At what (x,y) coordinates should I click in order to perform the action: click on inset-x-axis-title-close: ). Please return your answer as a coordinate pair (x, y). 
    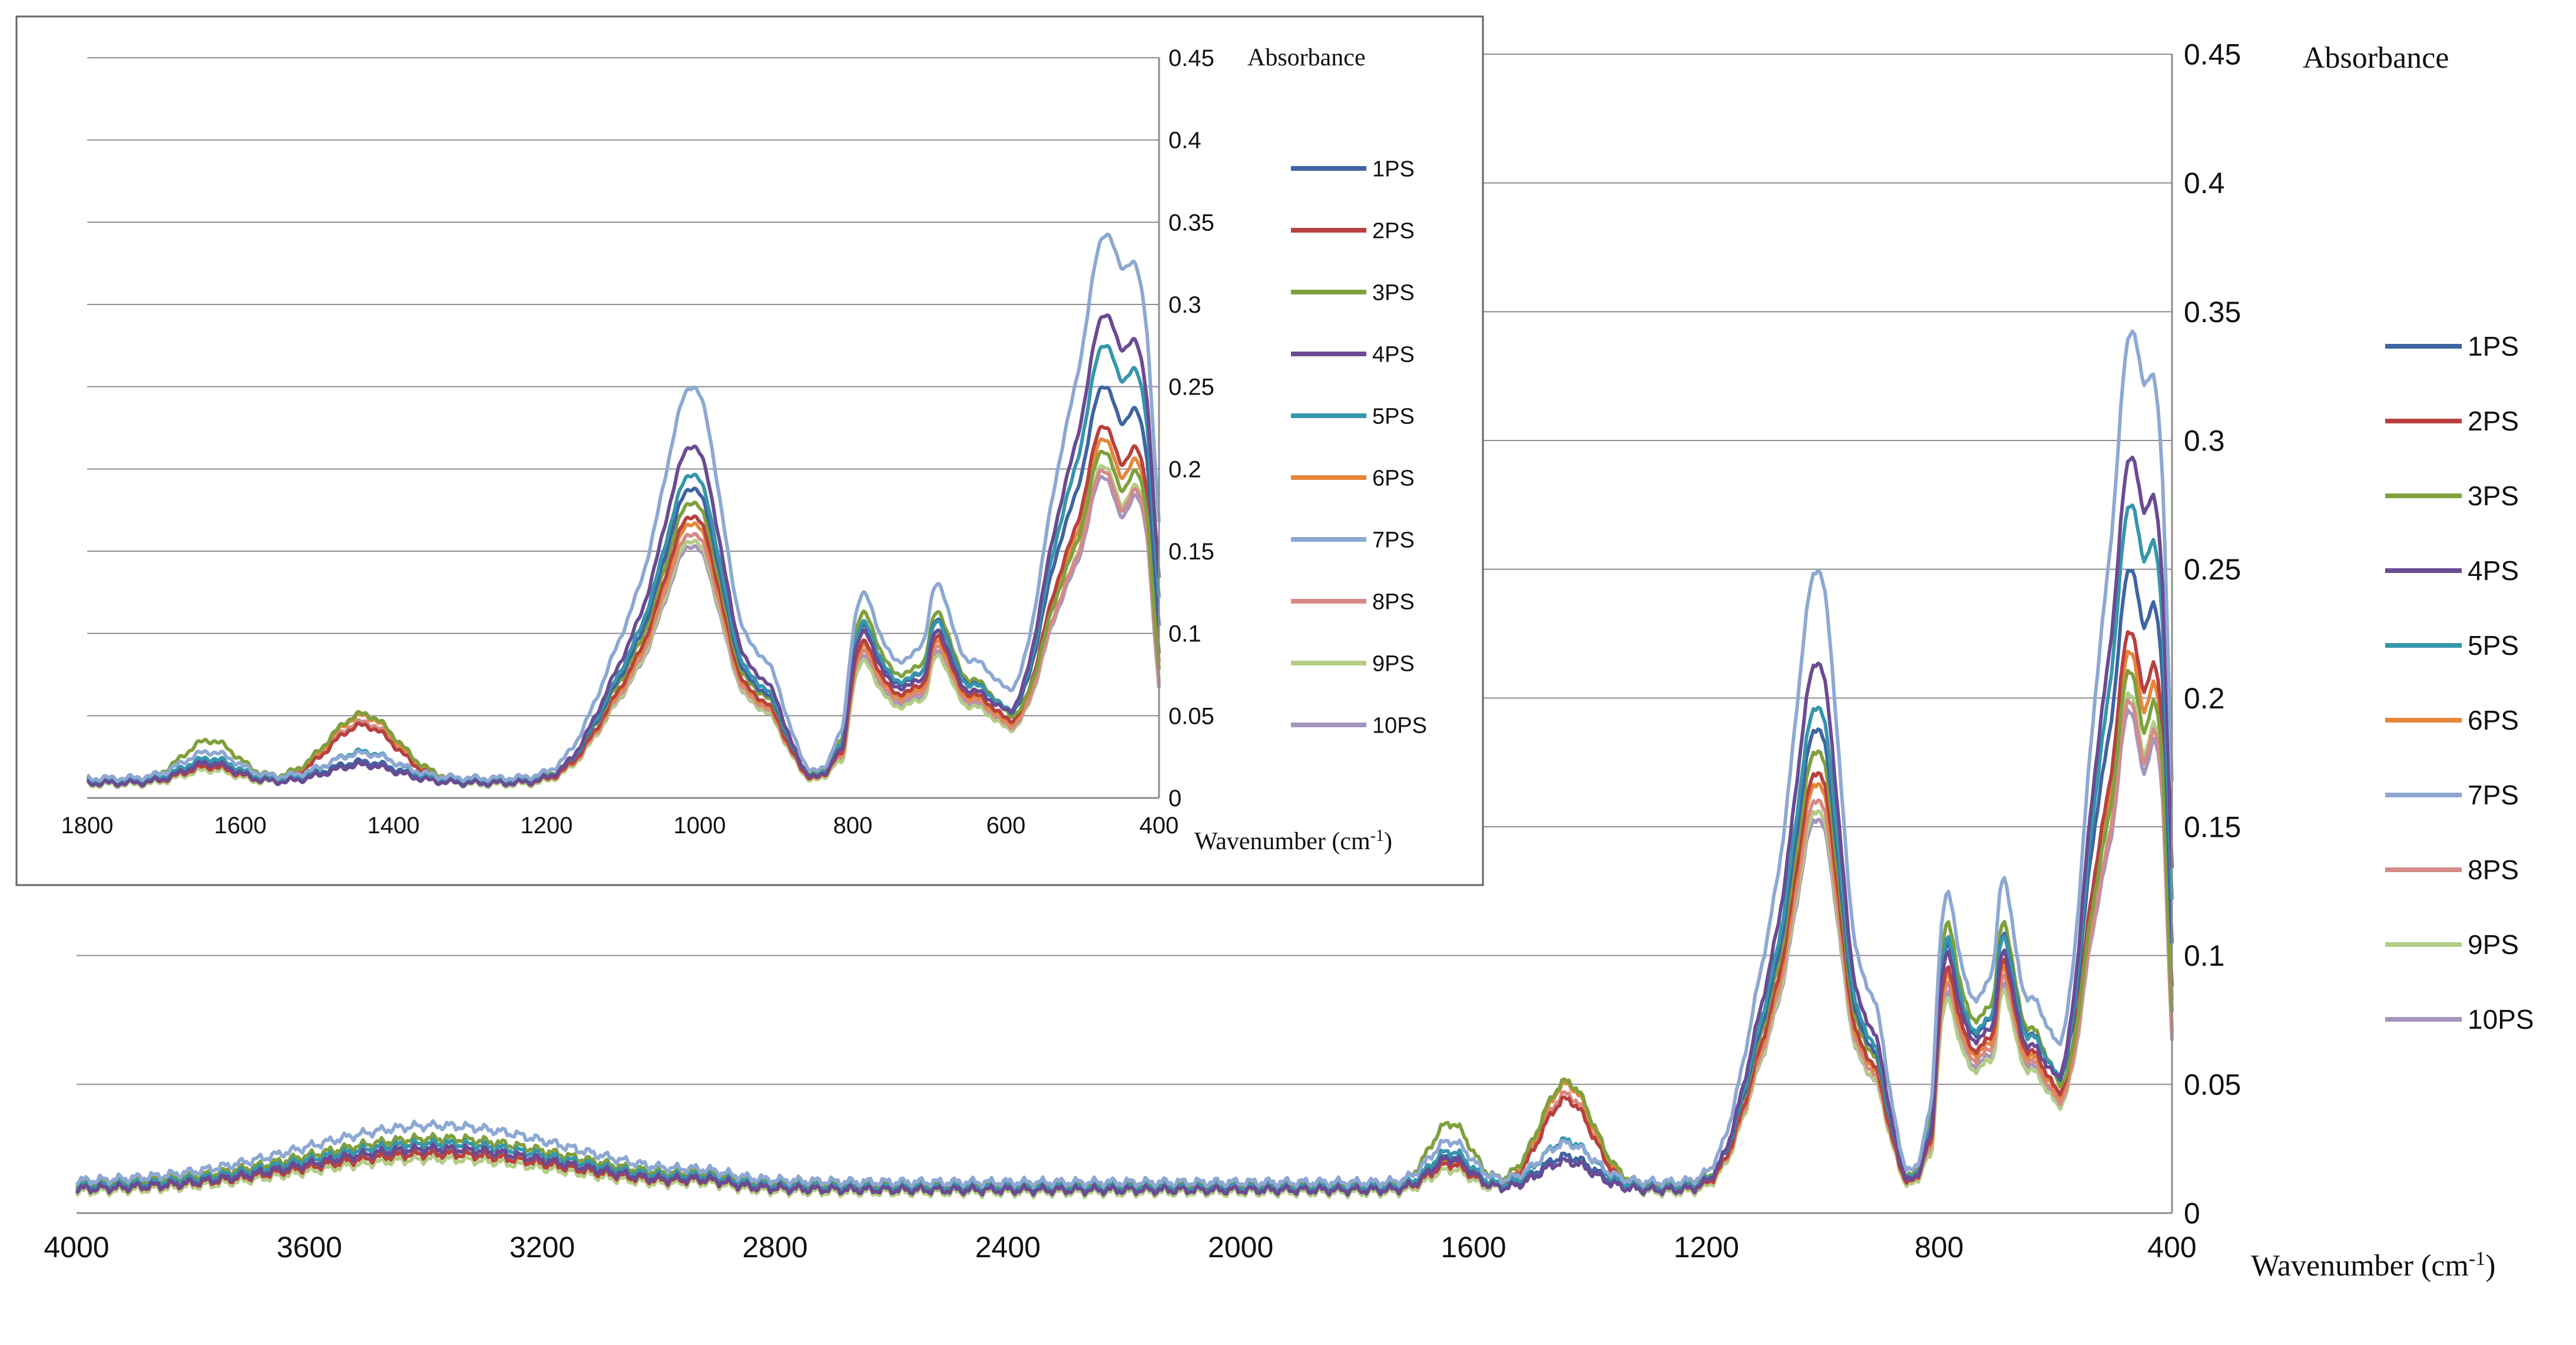
    Looking at the image, I should click on (1388, 841).